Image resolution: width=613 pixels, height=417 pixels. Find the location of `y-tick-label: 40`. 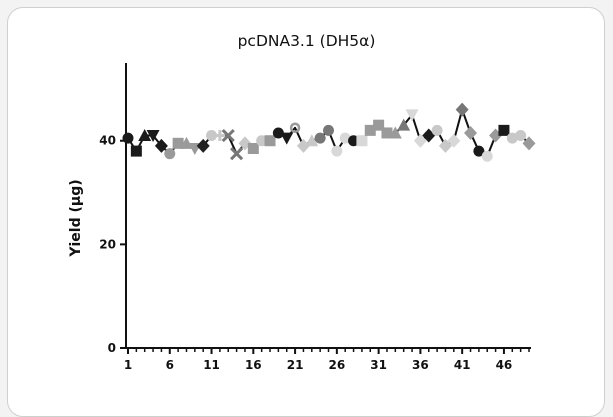

y-tick-label: 40 is located at coordinates (107, 141).